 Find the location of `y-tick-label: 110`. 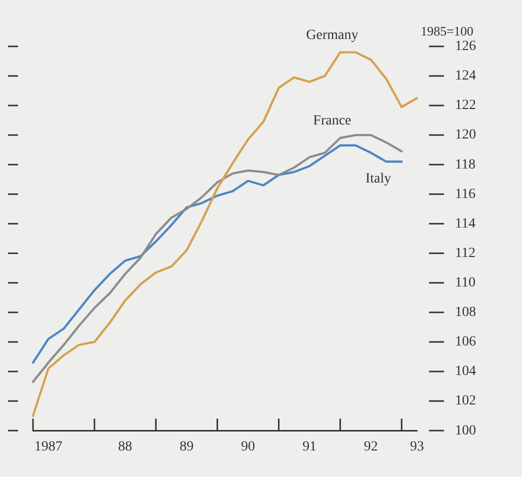

y-tick-label: 110 is located at coordinates (465, 283).